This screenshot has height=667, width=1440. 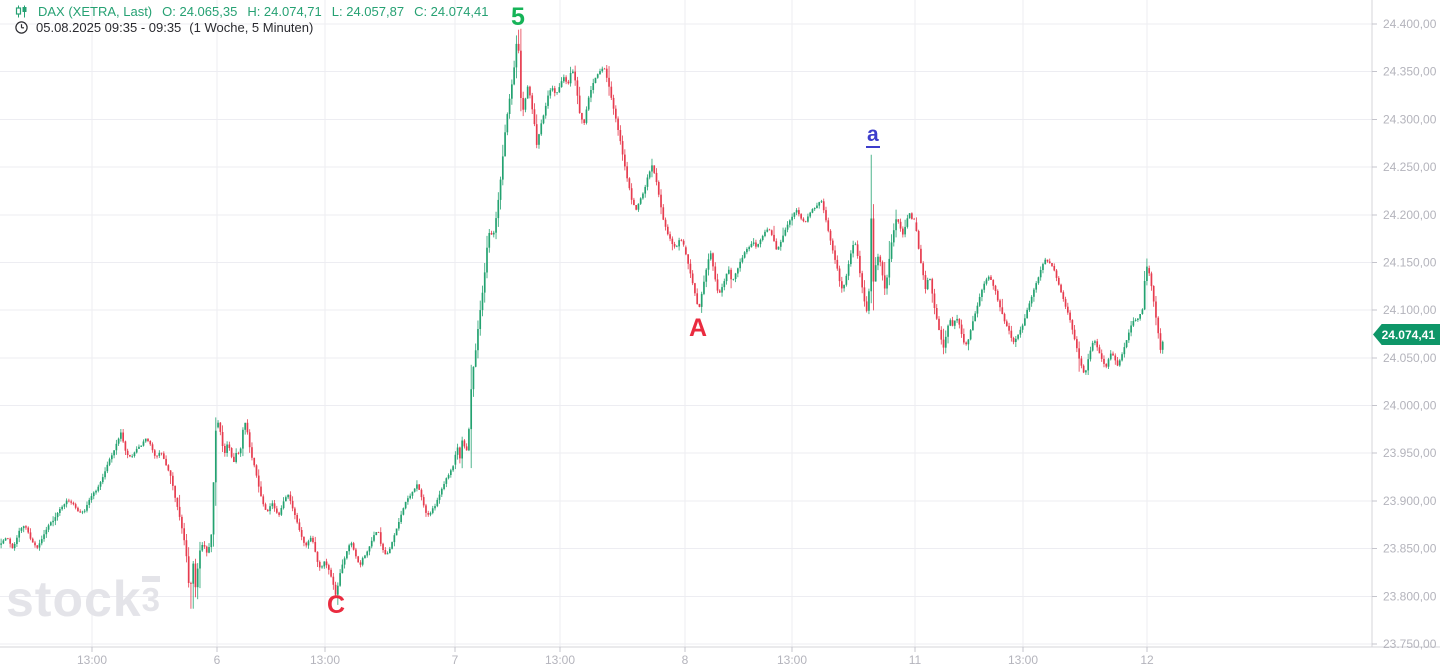 What do you see at coordinates (698, 328) in the screenshot?
I see `elliott-wave-A-label: A` at bounding box center [698, 328].